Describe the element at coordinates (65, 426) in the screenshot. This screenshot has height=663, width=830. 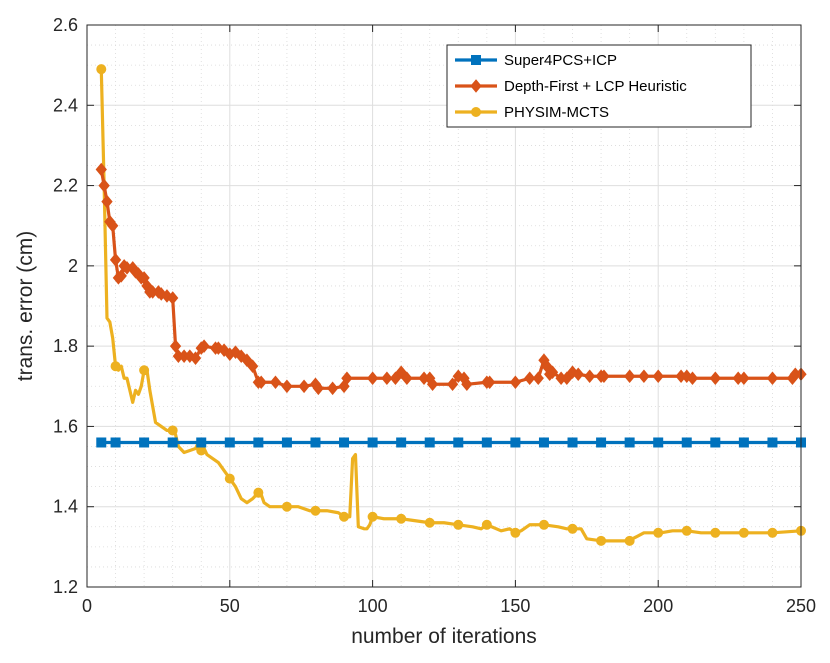
I see `y-tick-label: 1.6` at that location.